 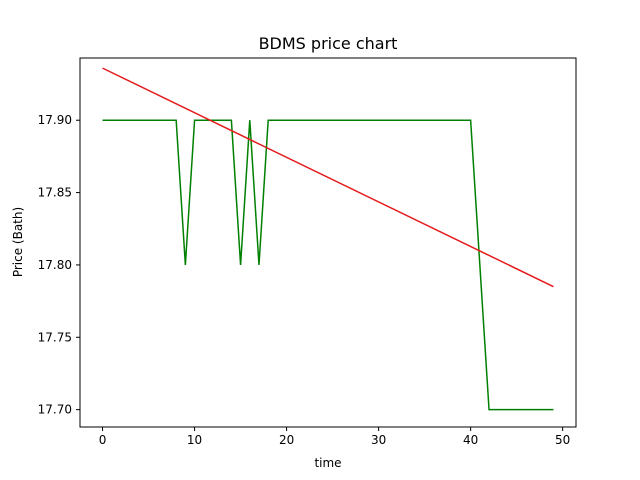 What do you see at coordinates (328, 43) in the screenshot?
I see `chart-title: BDMS price chart` at bounding box center [328, 43].